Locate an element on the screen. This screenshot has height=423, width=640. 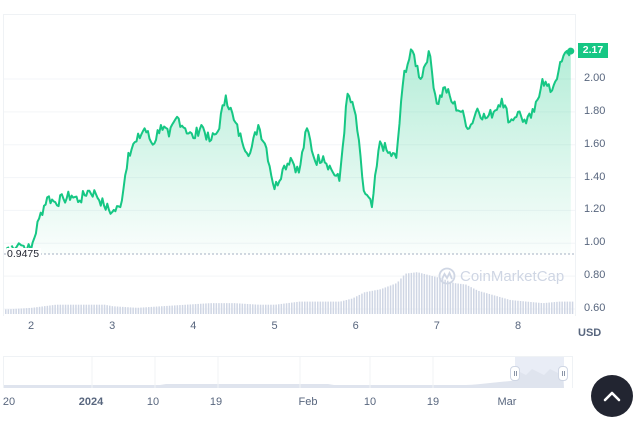
y-tick-label: 0.60 is located at coordinates (595, 308).